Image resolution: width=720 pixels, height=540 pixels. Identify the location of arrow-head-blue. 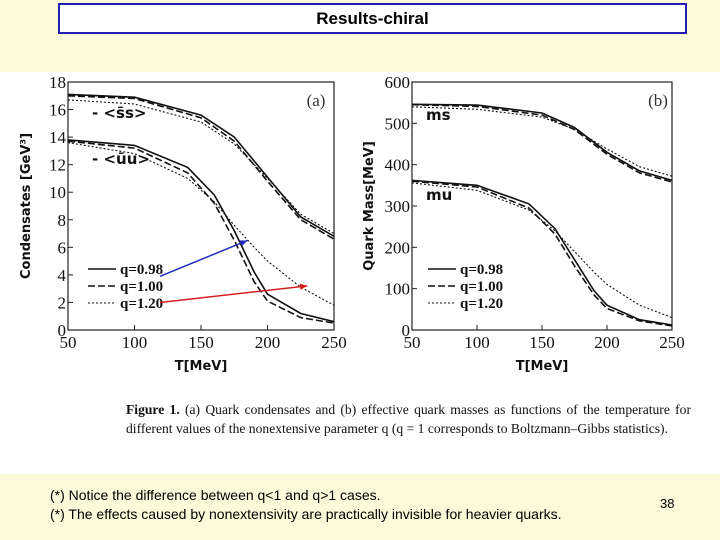
(243, 243).